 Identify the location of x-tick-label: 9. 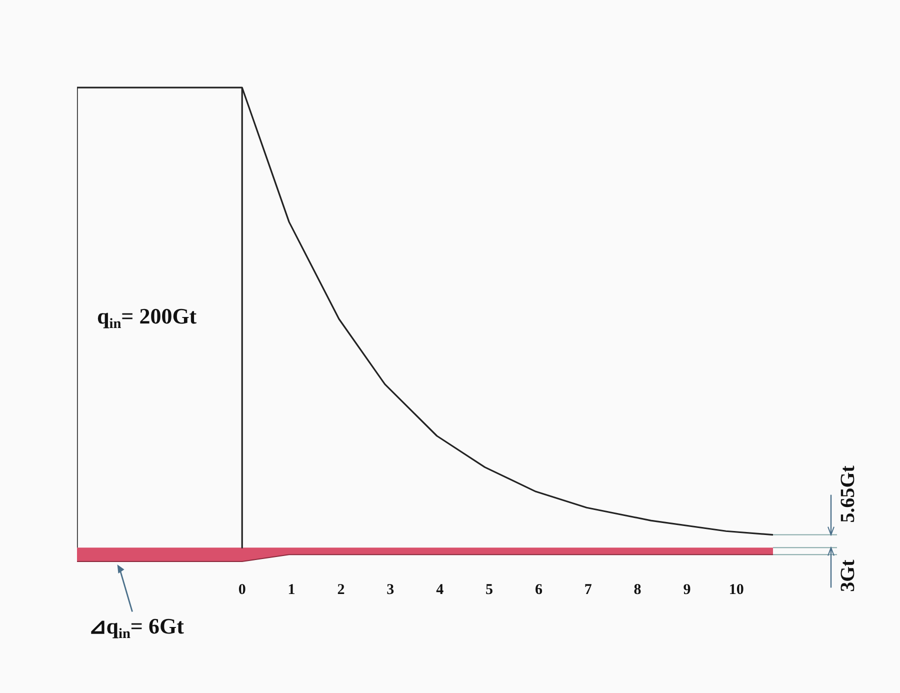
(687, 590).